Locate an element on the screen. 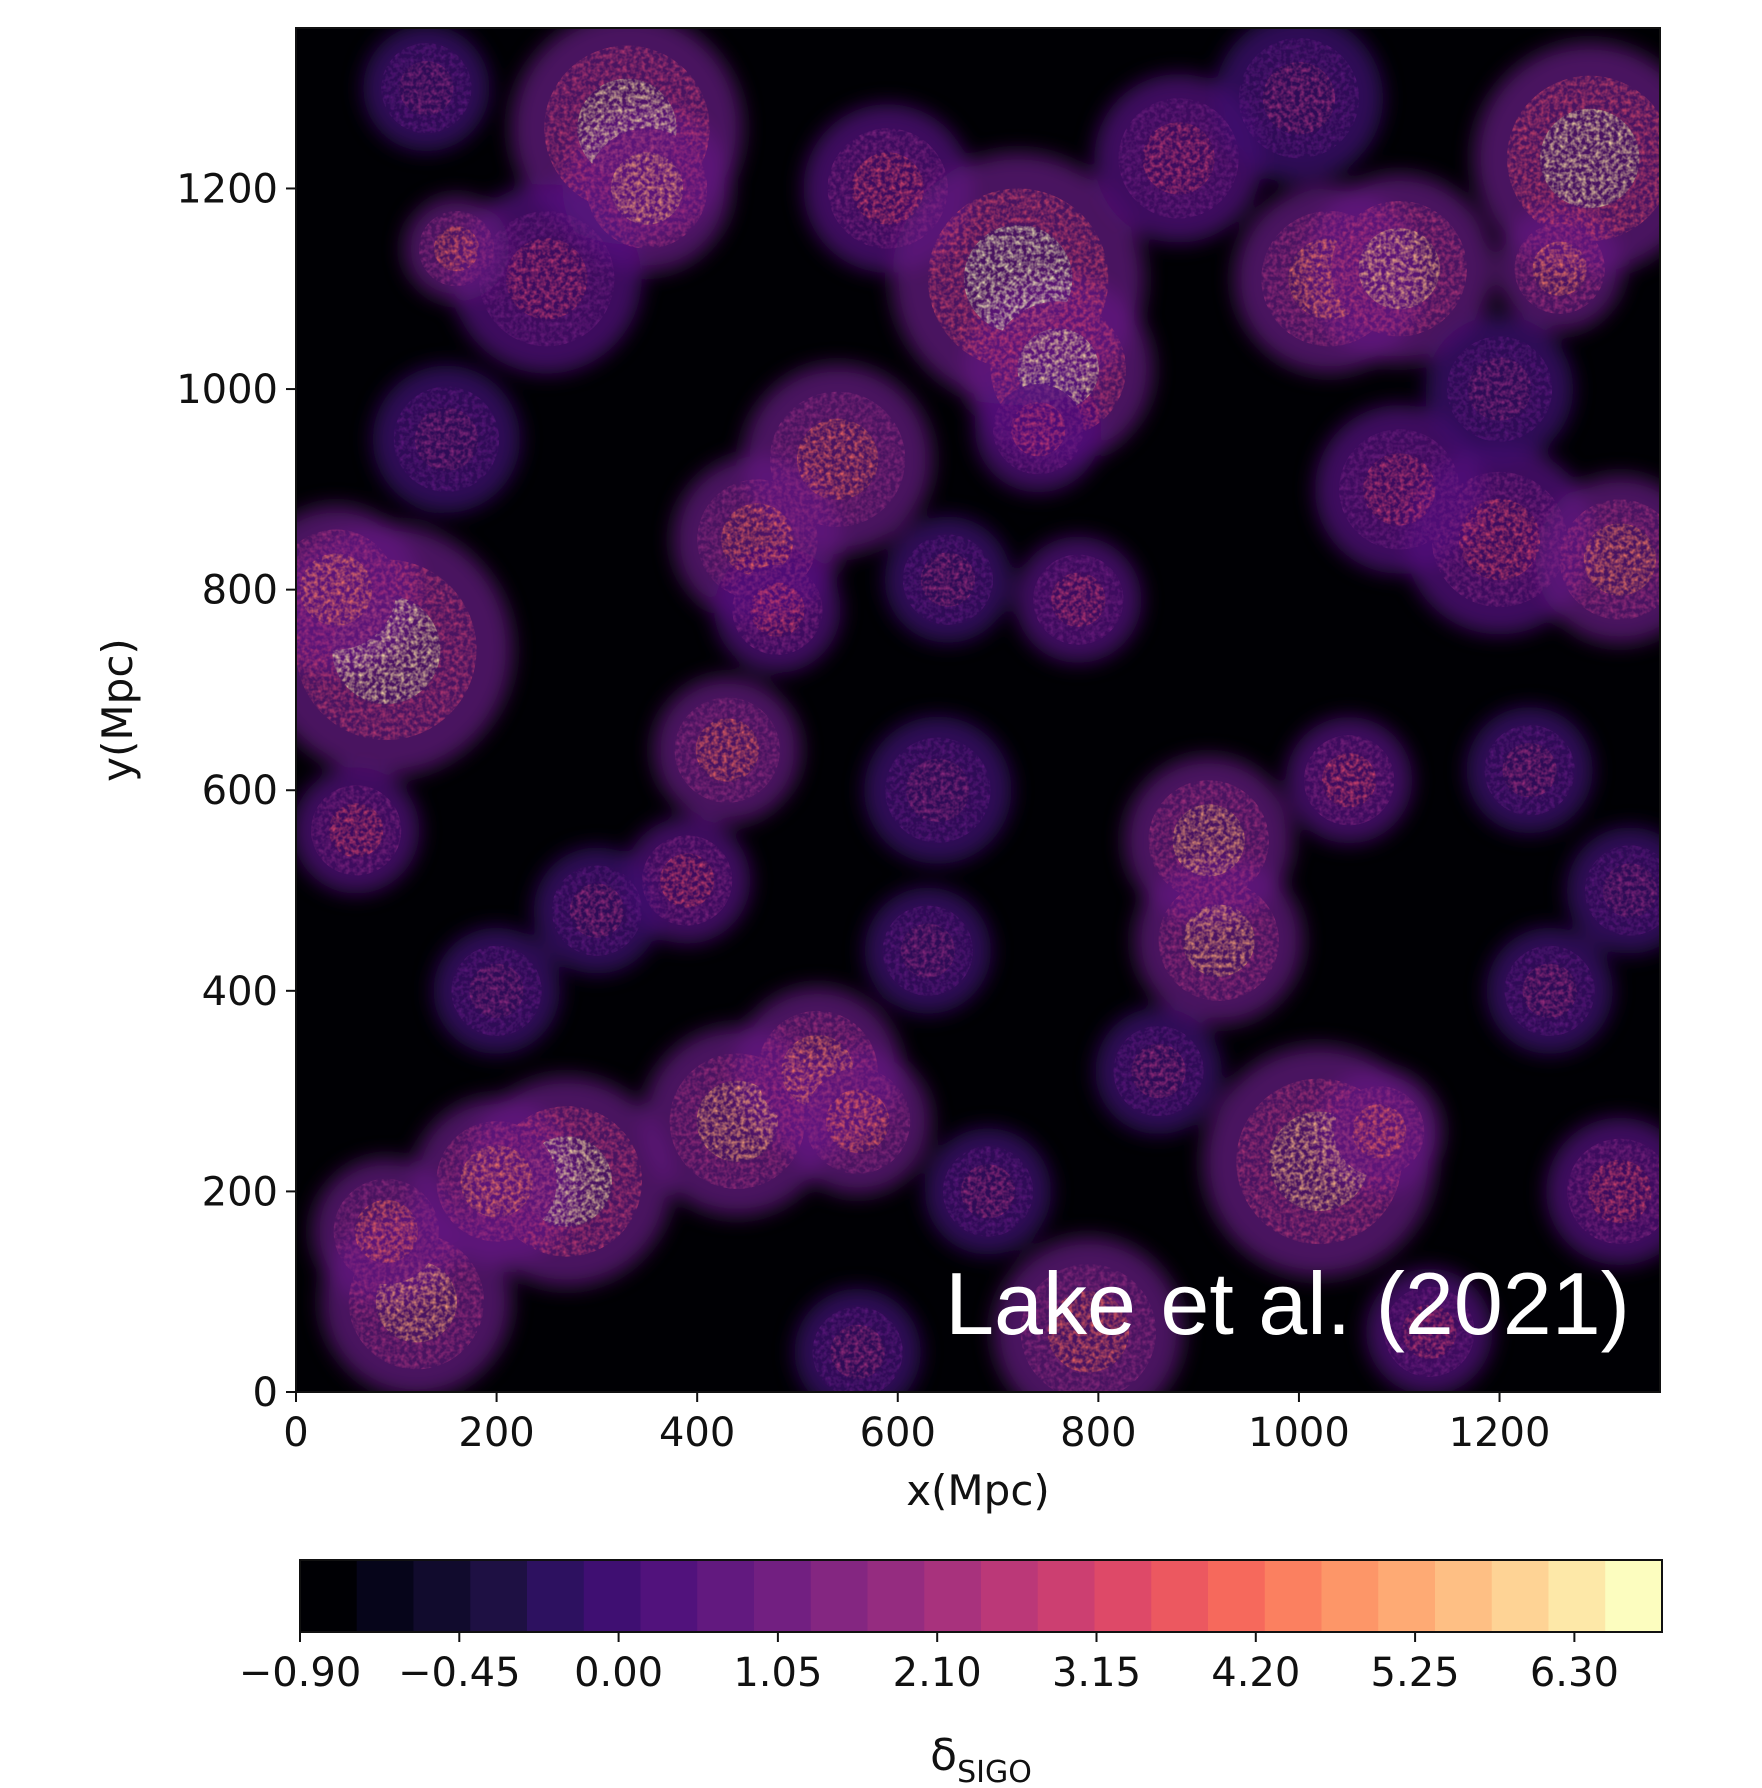 The height and width of the screenshot is (1788, 1762). x-tick-label: 600 is located at coordinates (898, 1433).